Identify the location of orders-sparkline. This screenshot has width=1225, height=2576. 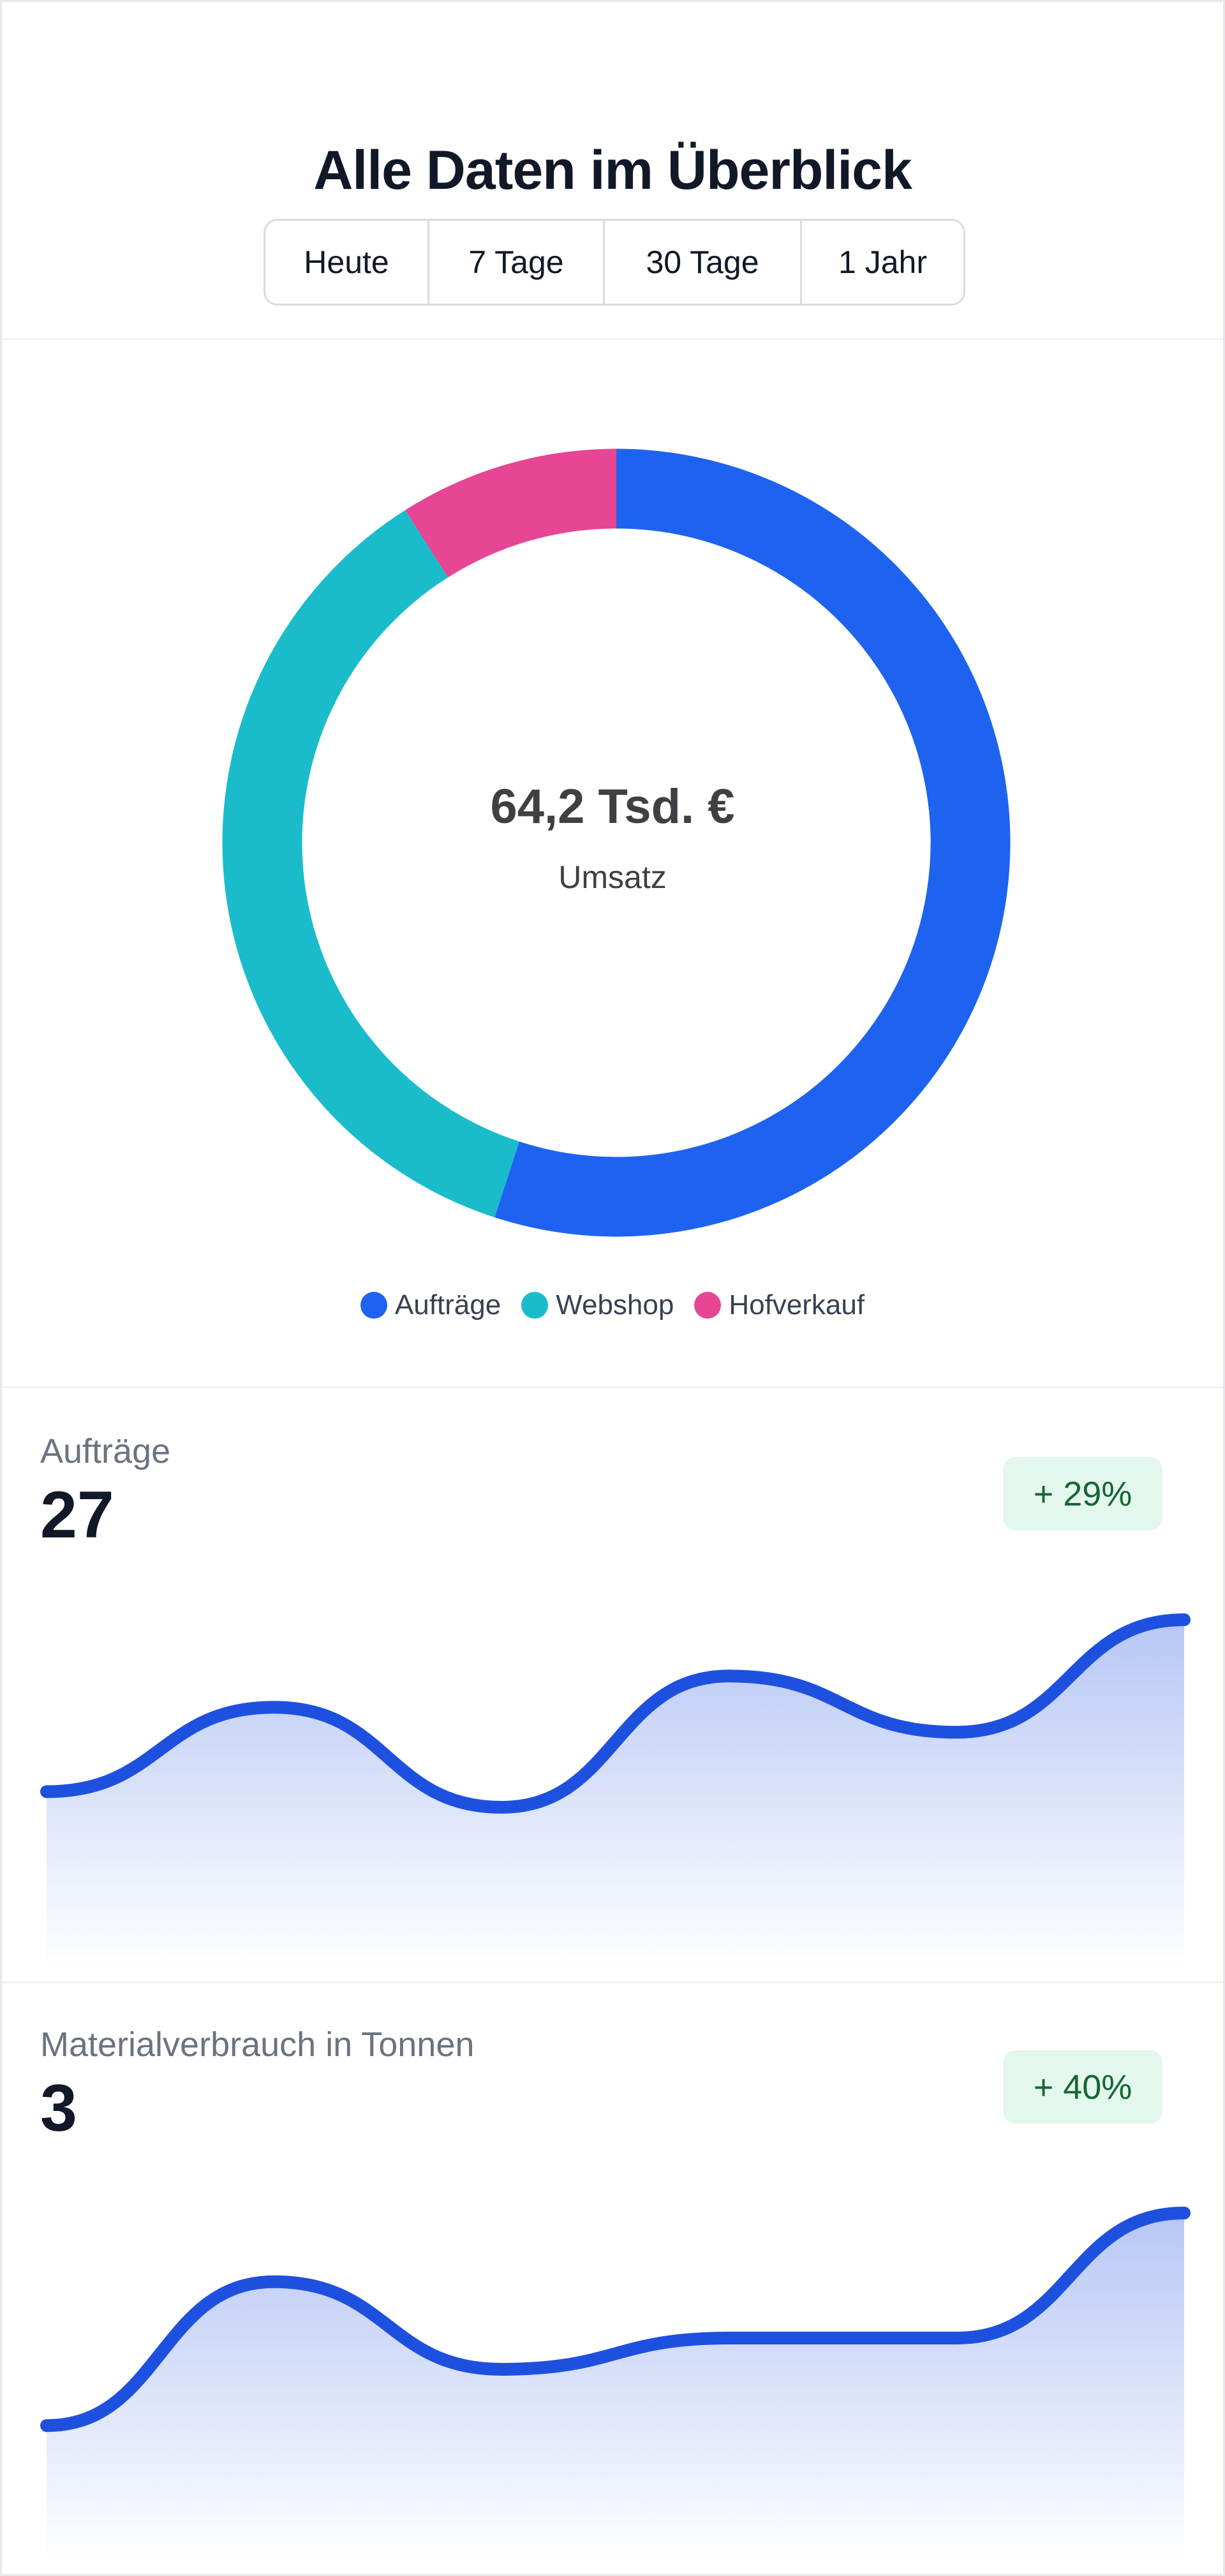
(615, 1792).